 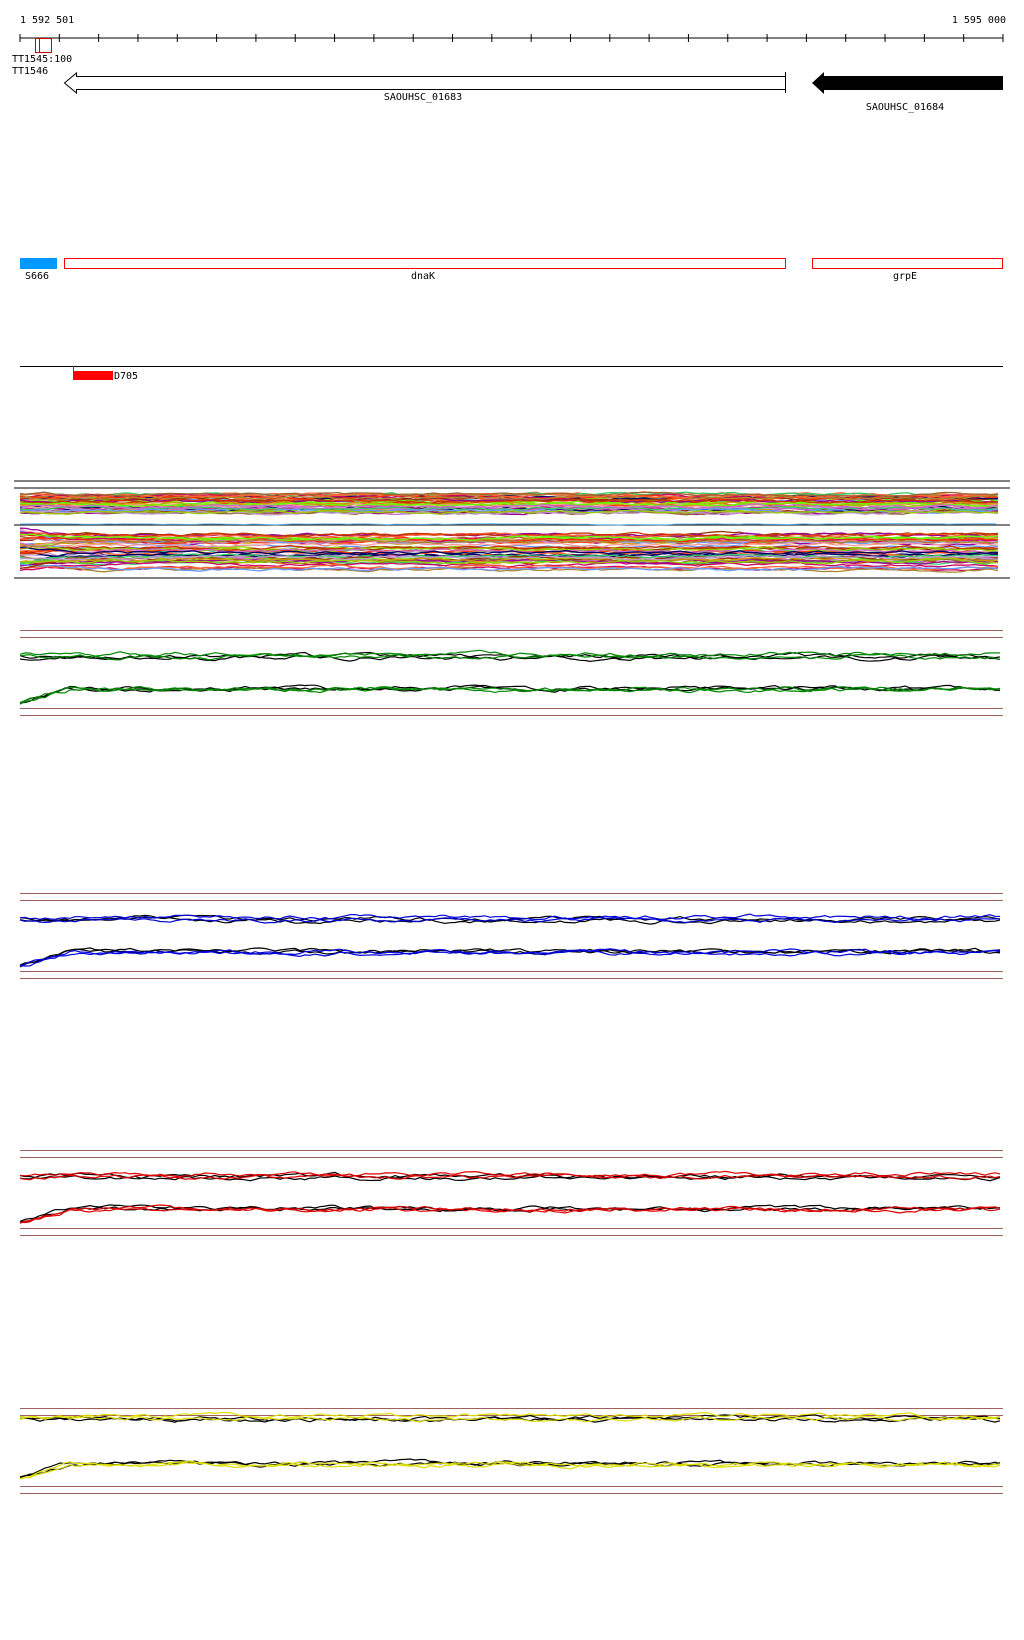 I want to click on feature-s666: S666, so click(x=38, y=270).